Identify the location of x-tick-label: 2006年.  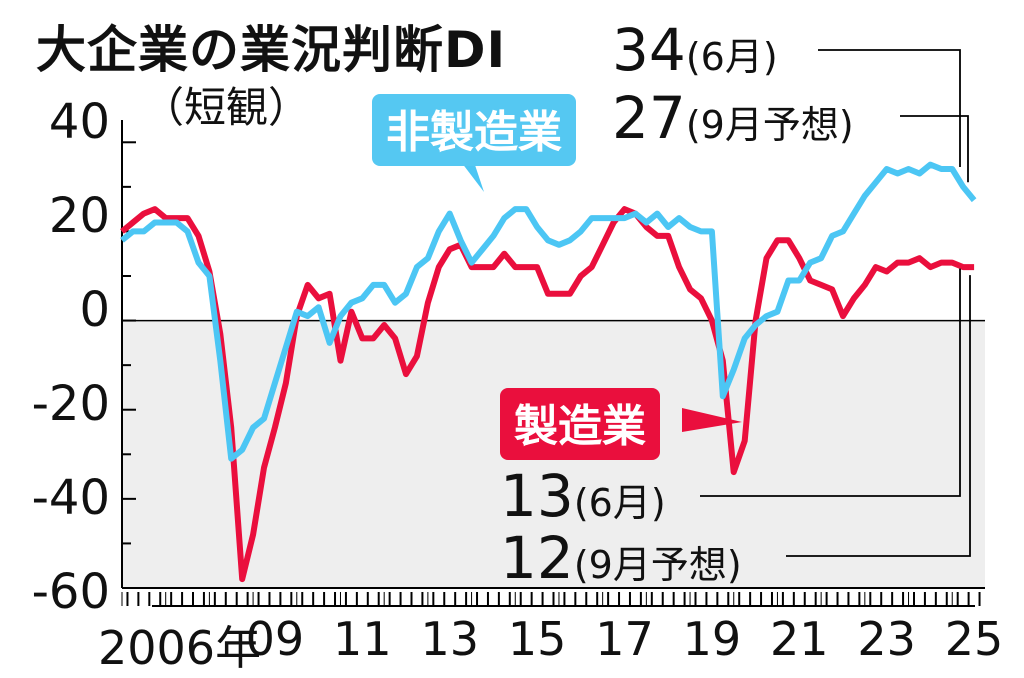
(180, 648).